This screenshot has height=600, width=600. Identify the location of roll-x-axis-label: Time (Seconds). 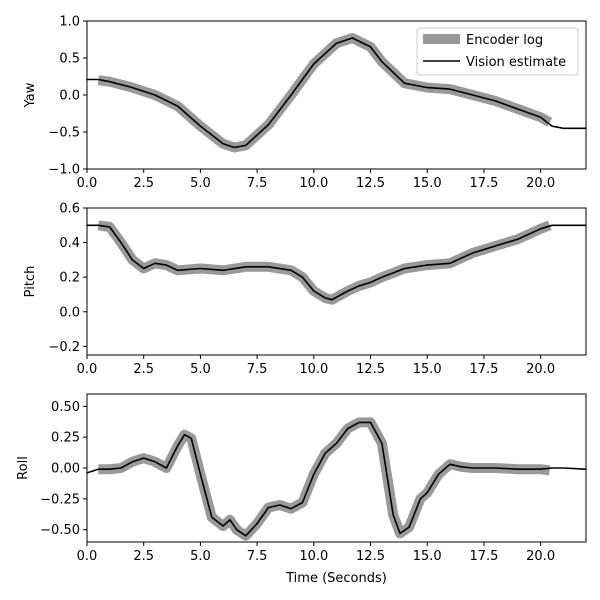
(336, 578).